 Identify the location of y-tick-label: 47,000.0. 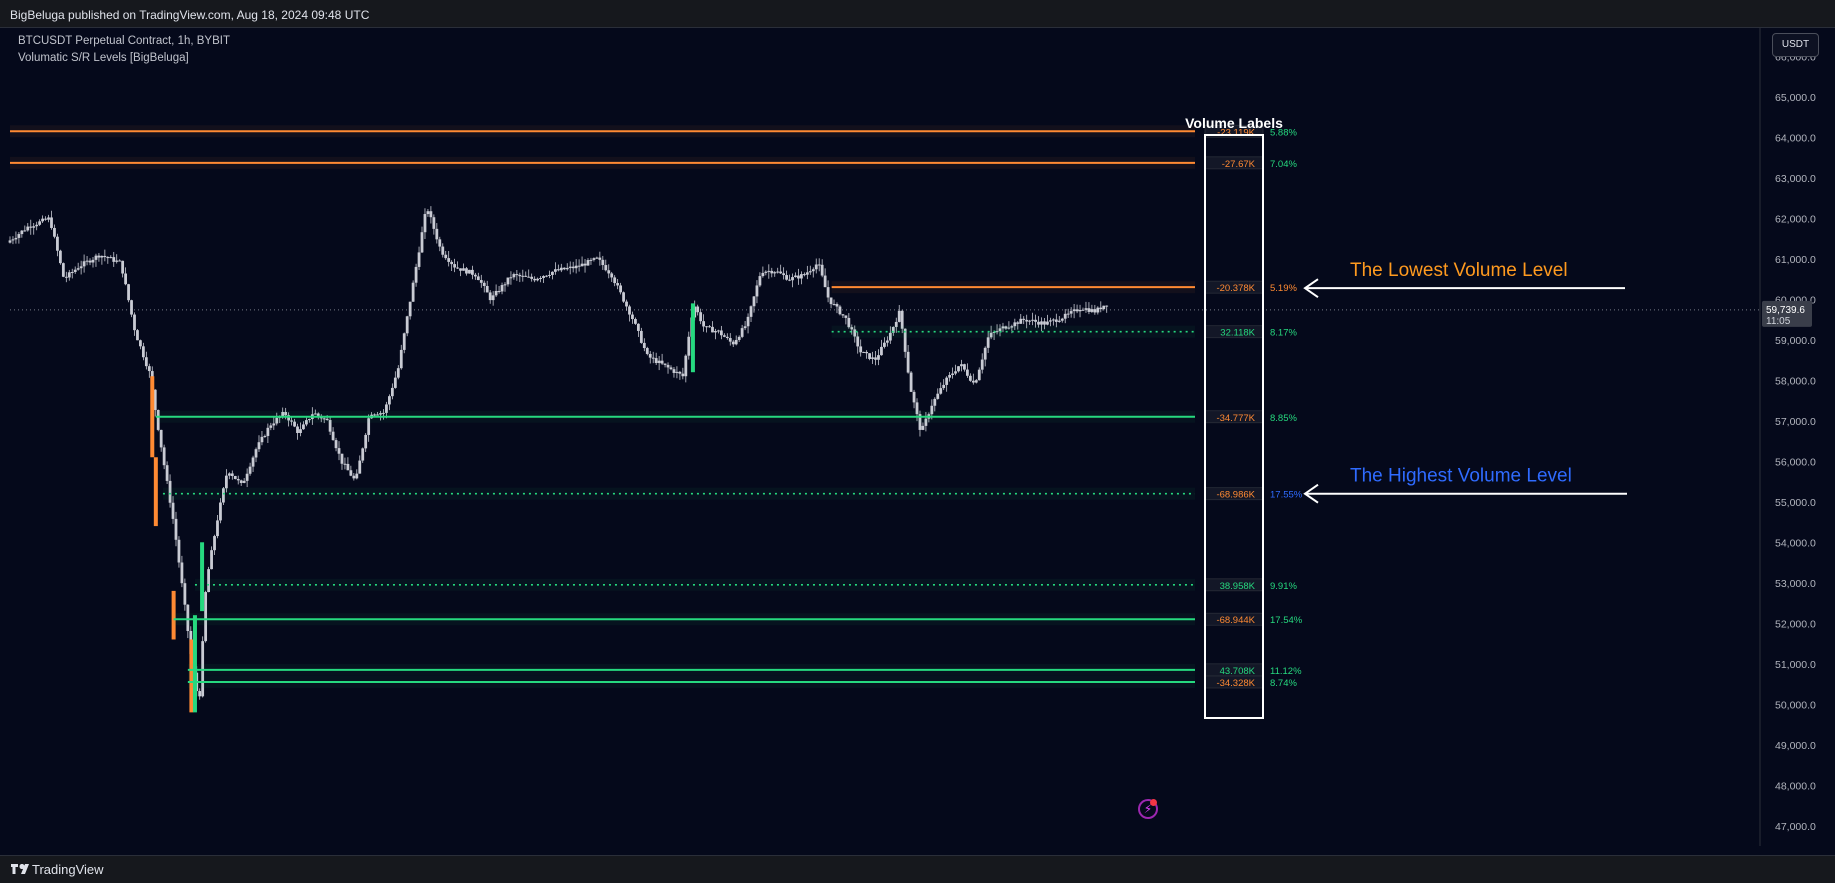
(1795, 827).